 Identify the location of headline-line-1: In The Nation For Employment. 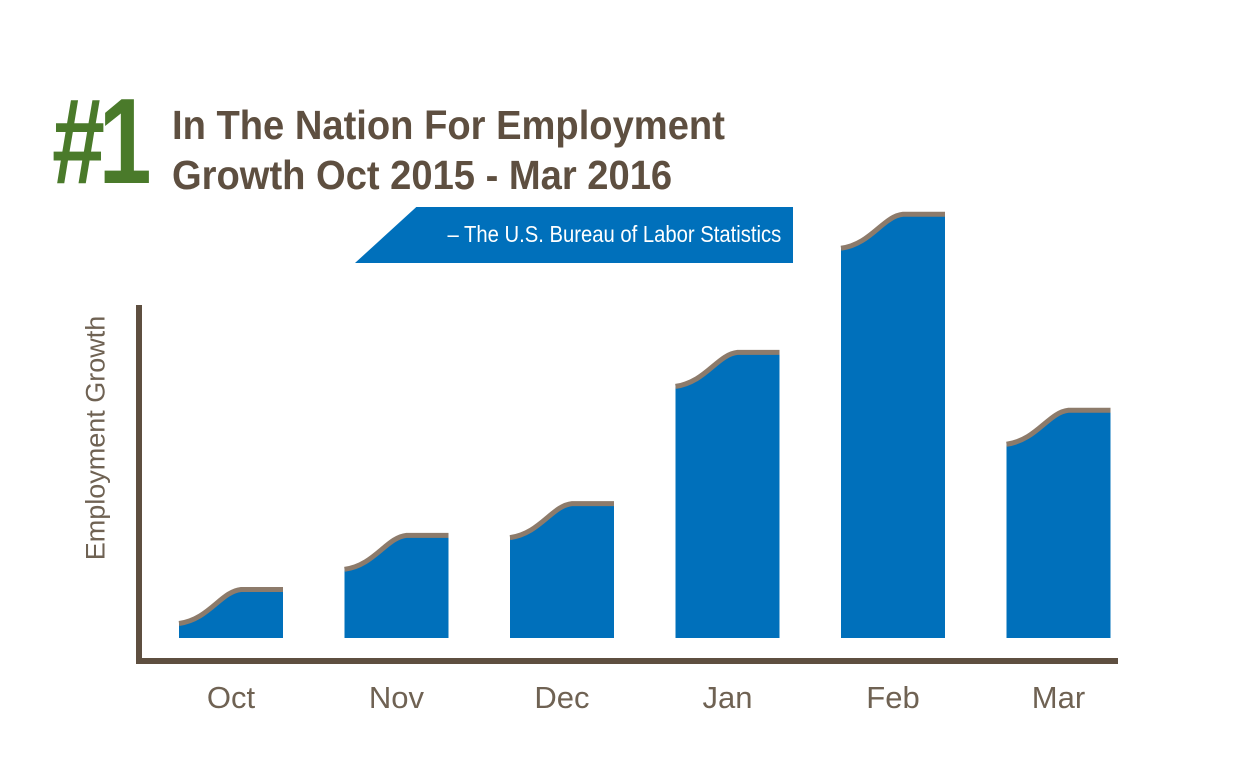
(448, 125).